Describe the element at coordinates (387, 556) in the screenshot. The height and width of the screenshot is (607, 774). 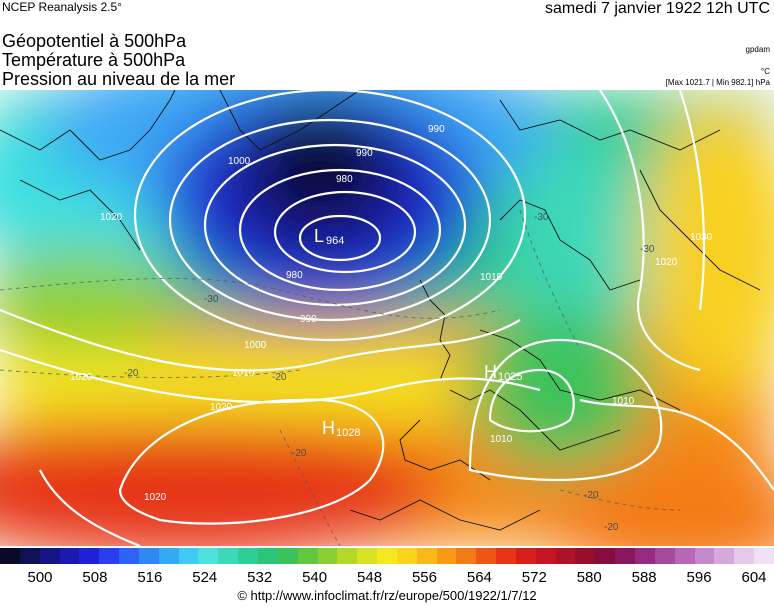
I see `color-scale` at that location.